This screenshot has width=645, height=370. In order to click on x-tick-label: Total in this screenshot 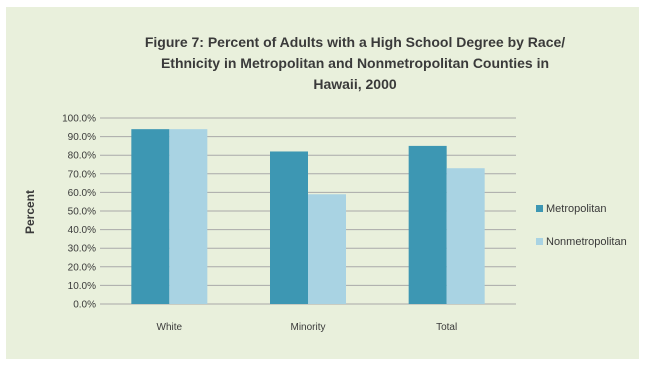, I will do `click(446, 327)`.